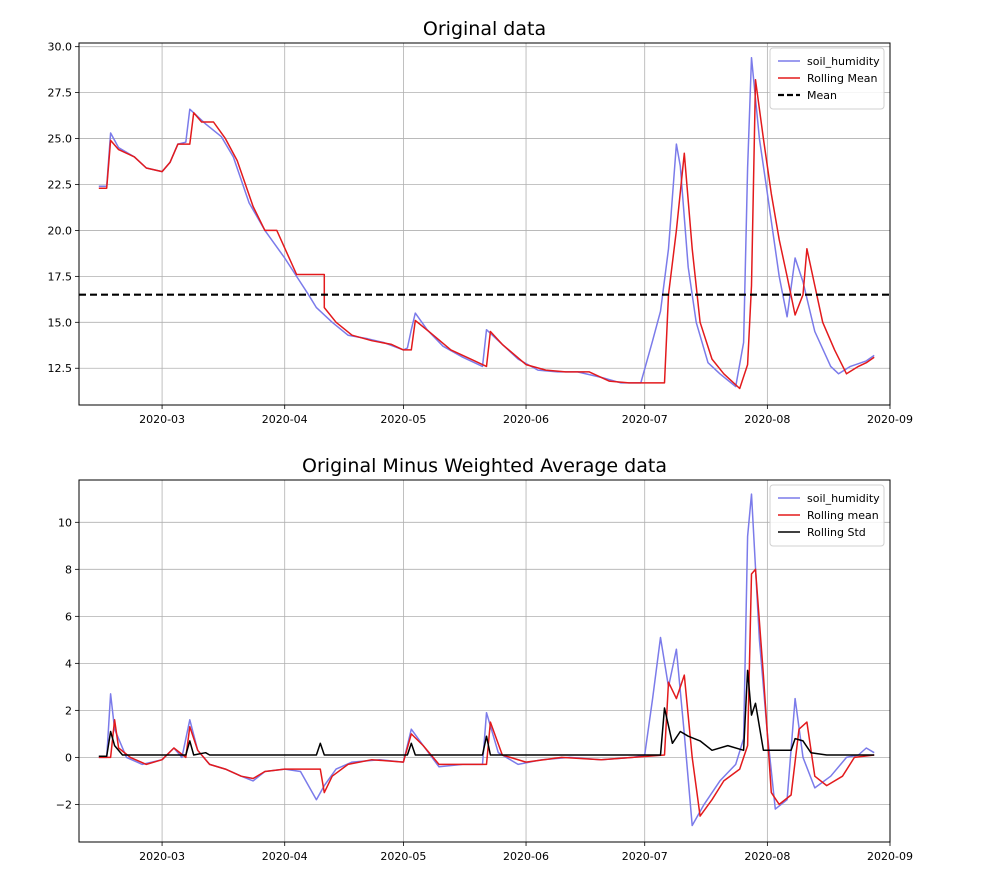 The width and height of the screenshot is (1004, 893). Describe the element at coordinates (60, 47) in the screenshot. I see `y-tick-label: 30.0` at that location.